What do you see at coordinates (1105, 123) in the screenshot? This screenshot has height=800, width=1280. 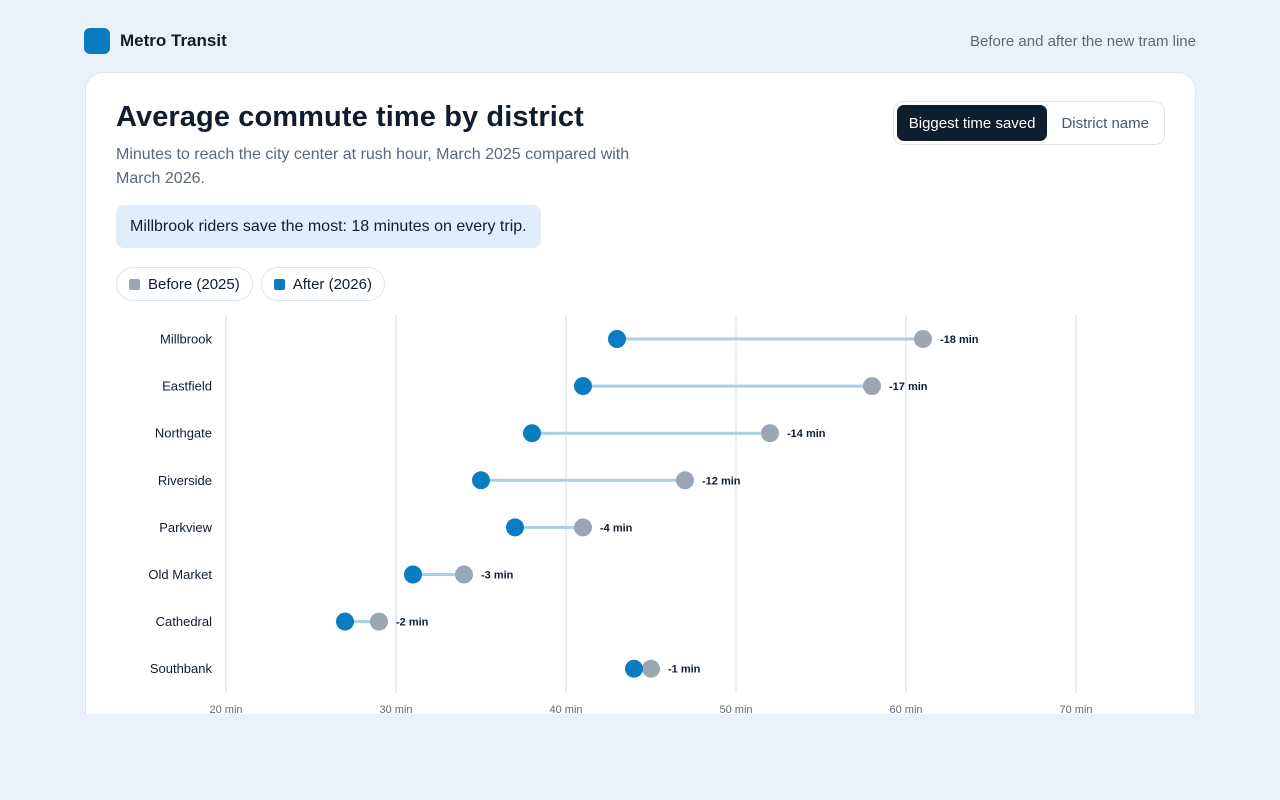 I see `sort-district-name-button: District name` at bounding box center [1105, 123].